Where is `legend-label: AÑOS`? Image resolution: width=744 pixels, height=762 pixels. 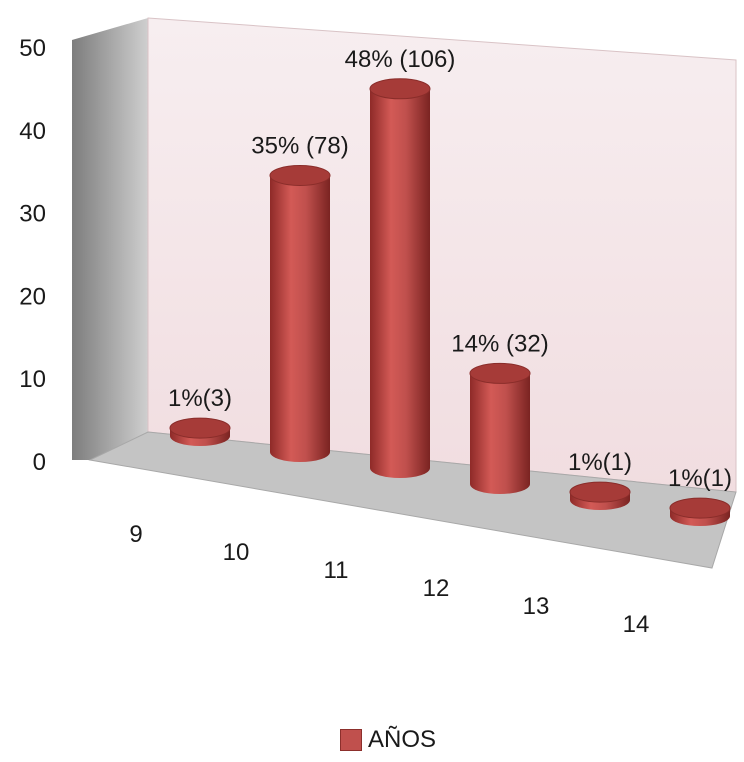
legend-label: AÑOS is located at coordinates (402, 739).